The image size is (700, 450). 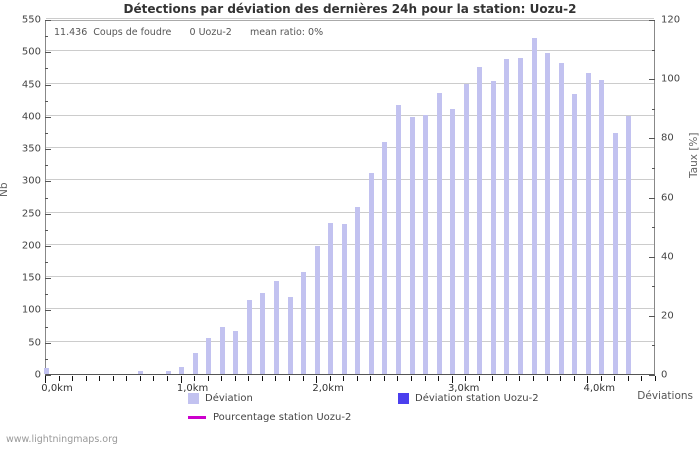 I want to click on legend-item: Déviation station Uozu-2, so click(x=468, y=398).